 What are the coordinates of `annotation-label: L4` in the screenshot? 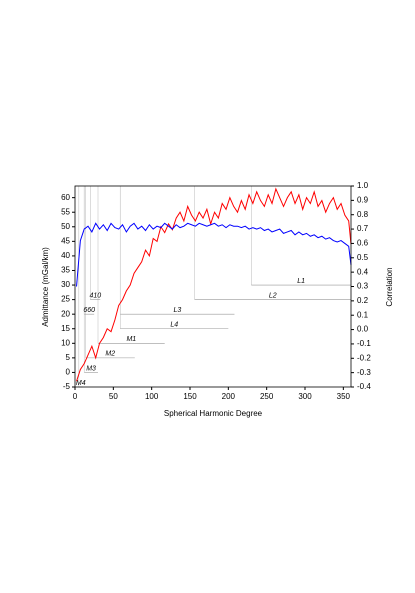 It's located at (174, 325).